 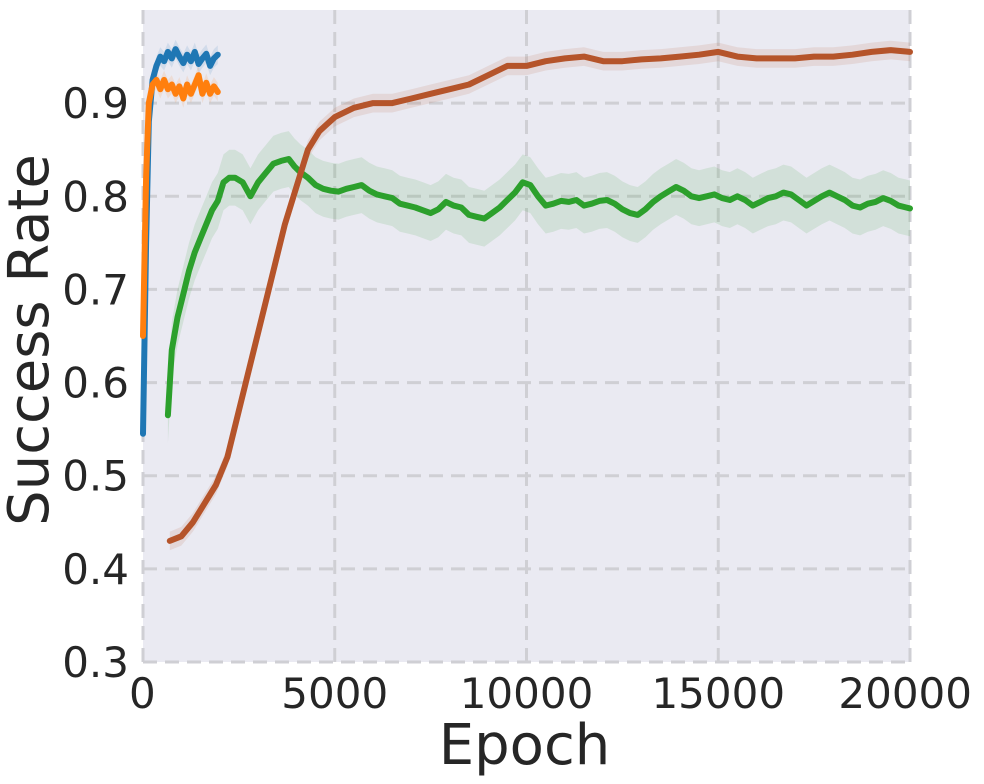 I want to click on y-tick-label: 0.8, so click(x=95, y=196).